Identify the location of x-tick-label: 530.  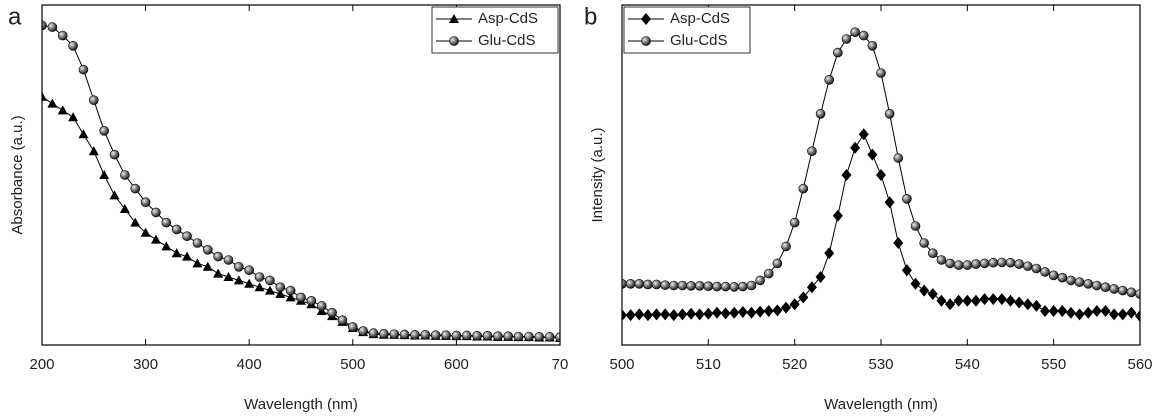
(880, 364).